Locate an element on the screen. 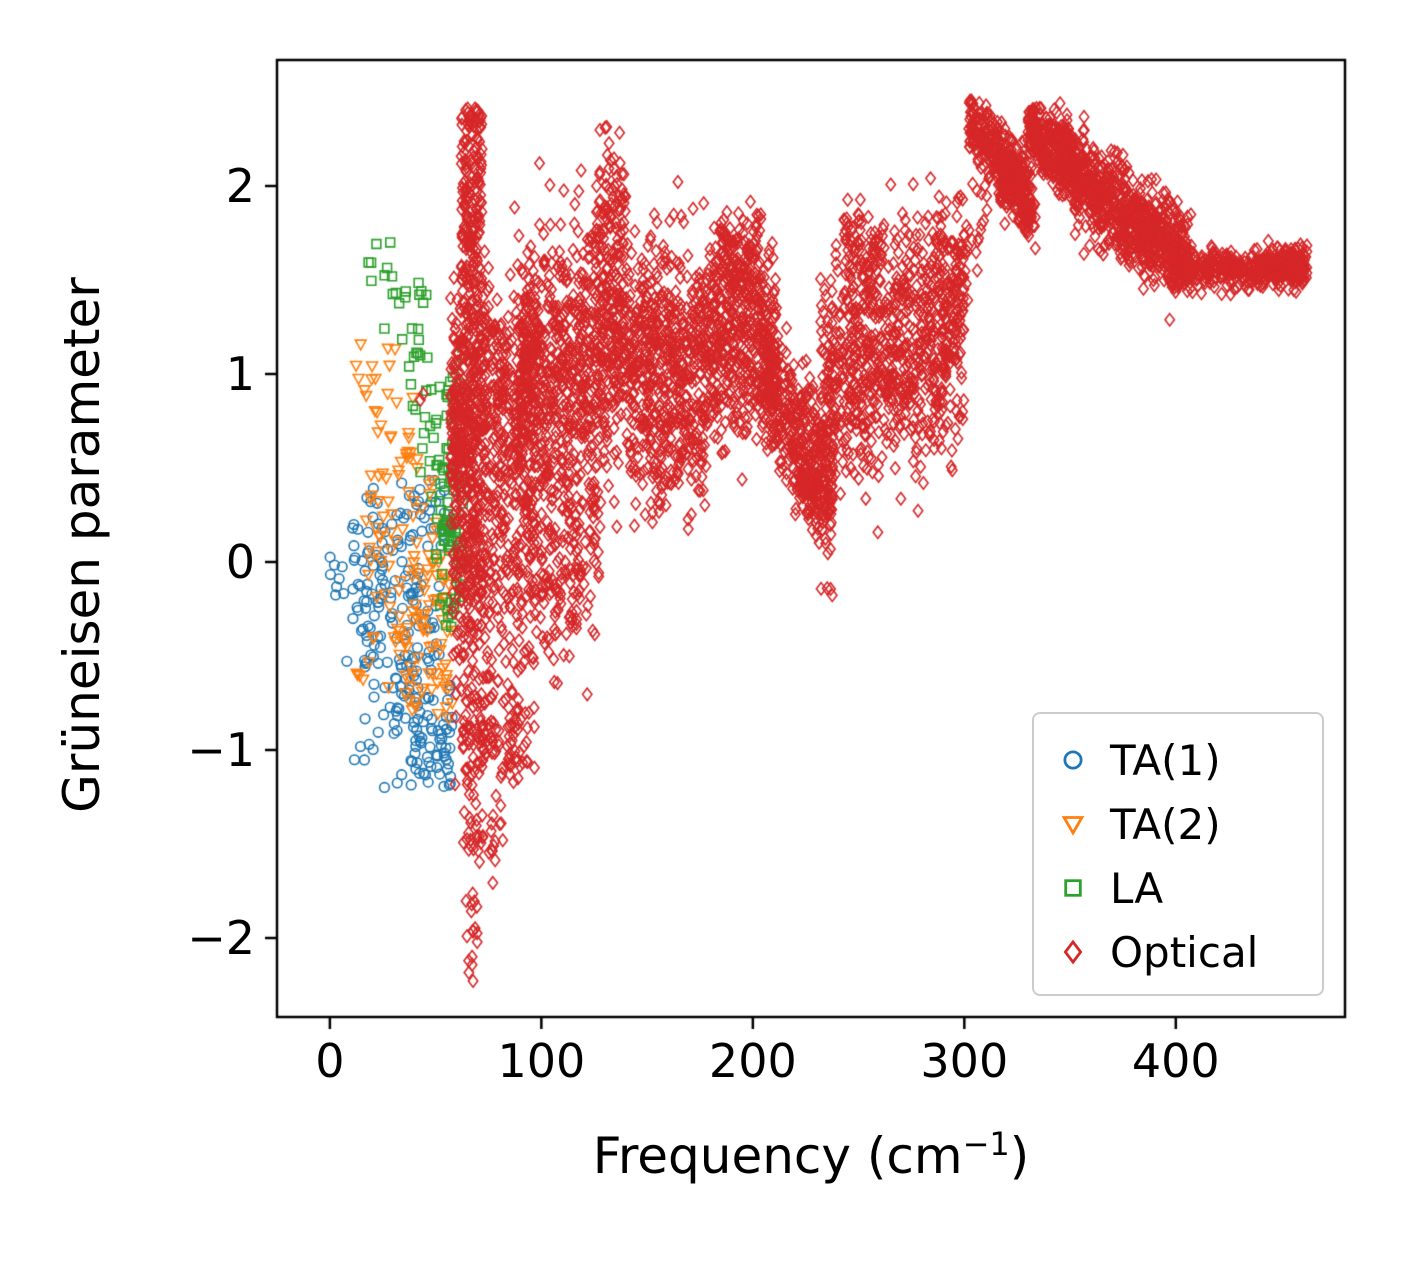 This screenshot has height=1264, width=1406. square-marker-icon is located at coordinates (1073, 888).